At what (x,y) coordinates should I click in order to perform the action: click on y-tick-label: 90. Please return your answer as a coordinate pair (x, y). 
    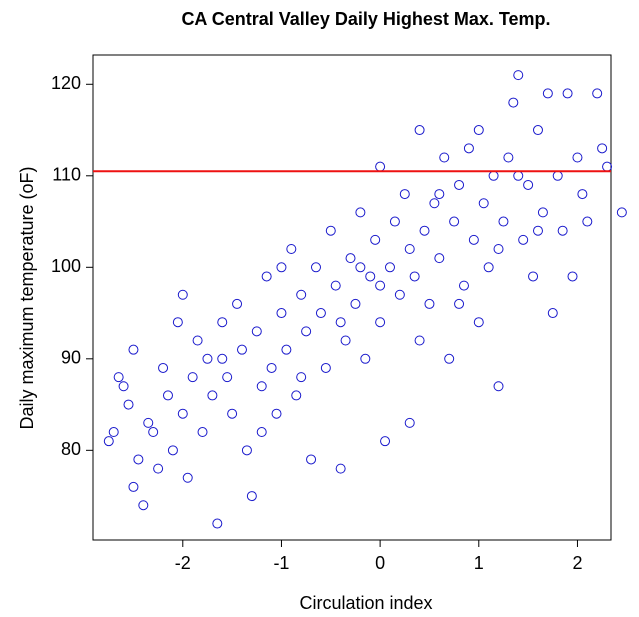
    Looking at the image, I should click on (71, 358).